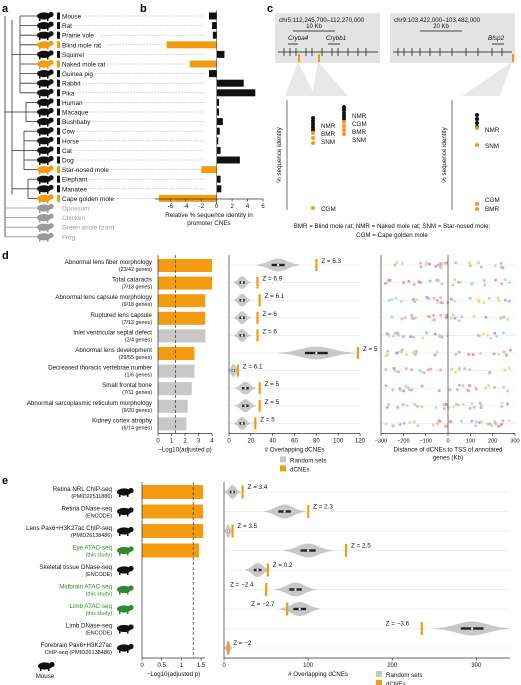  I want to click on dataset-name2-8: ChIP-seq (PMID26138486), so click(79, 653).